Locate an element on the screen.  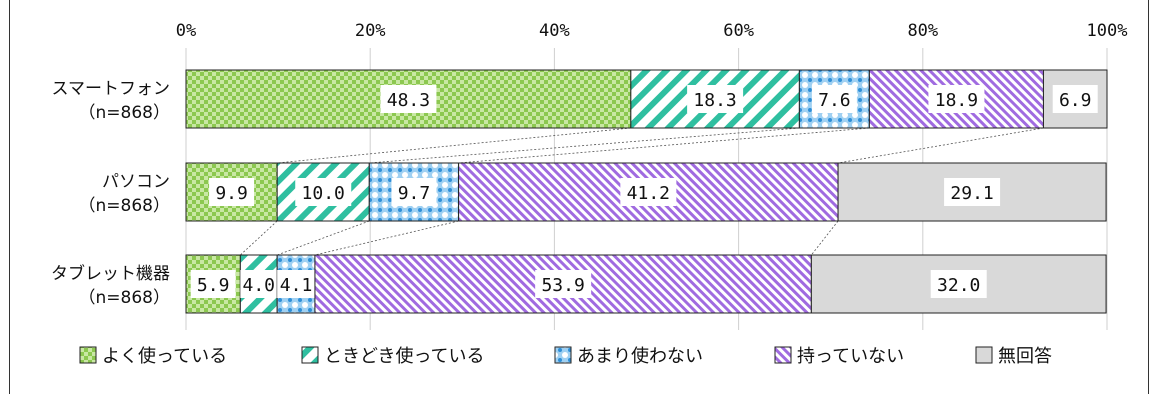
data-label: 32.0 is located at coordinates (958, 285).